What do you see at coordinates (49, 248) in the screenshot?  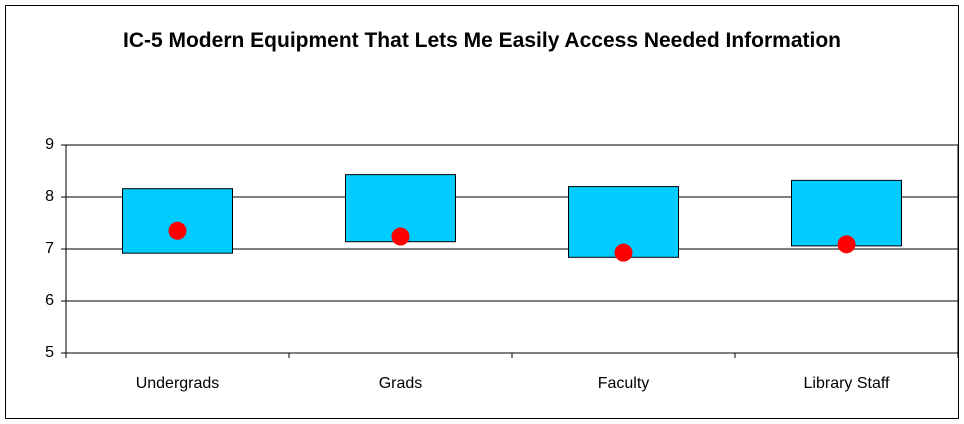 I see `y-tick-label: 7` at bounding box center [49, 248].